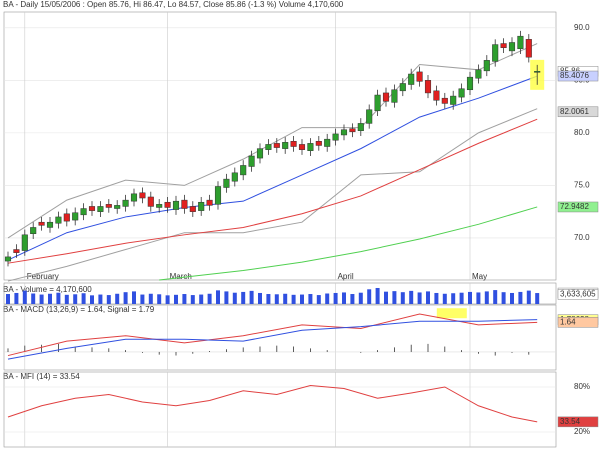 This screenshot has width=600, height=450. Describe the element at coordinates (451, 313) in the screenshot. I see `highlight` at that location.